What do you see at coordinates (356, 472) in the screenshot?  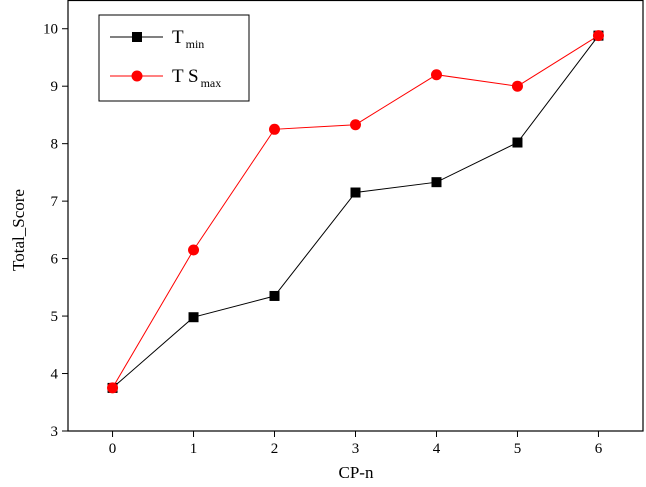 I see `x-axis-title: CP-n` at bounding box center [356, 472].